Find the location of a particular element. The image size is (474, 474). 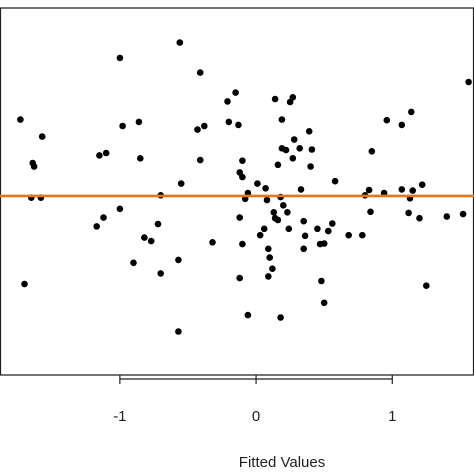

x-tick-label-1: 0 is located at coordinates (256, 416).